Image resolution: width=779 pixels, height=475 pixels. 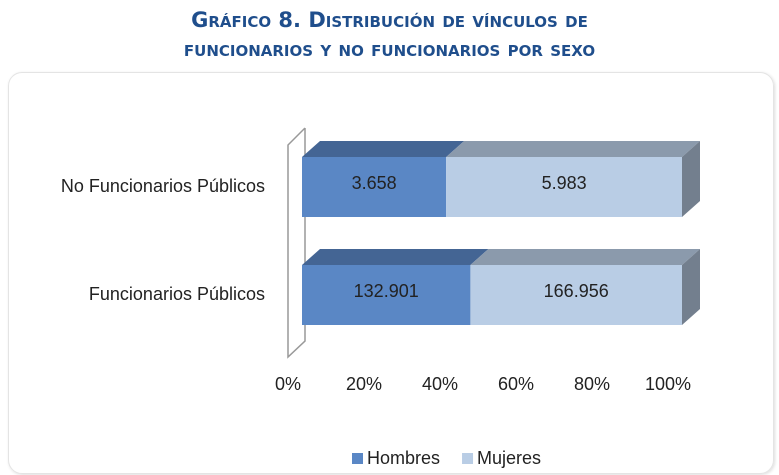 I want to click on x-tick-label: 0%, so click(x=288, y=384).